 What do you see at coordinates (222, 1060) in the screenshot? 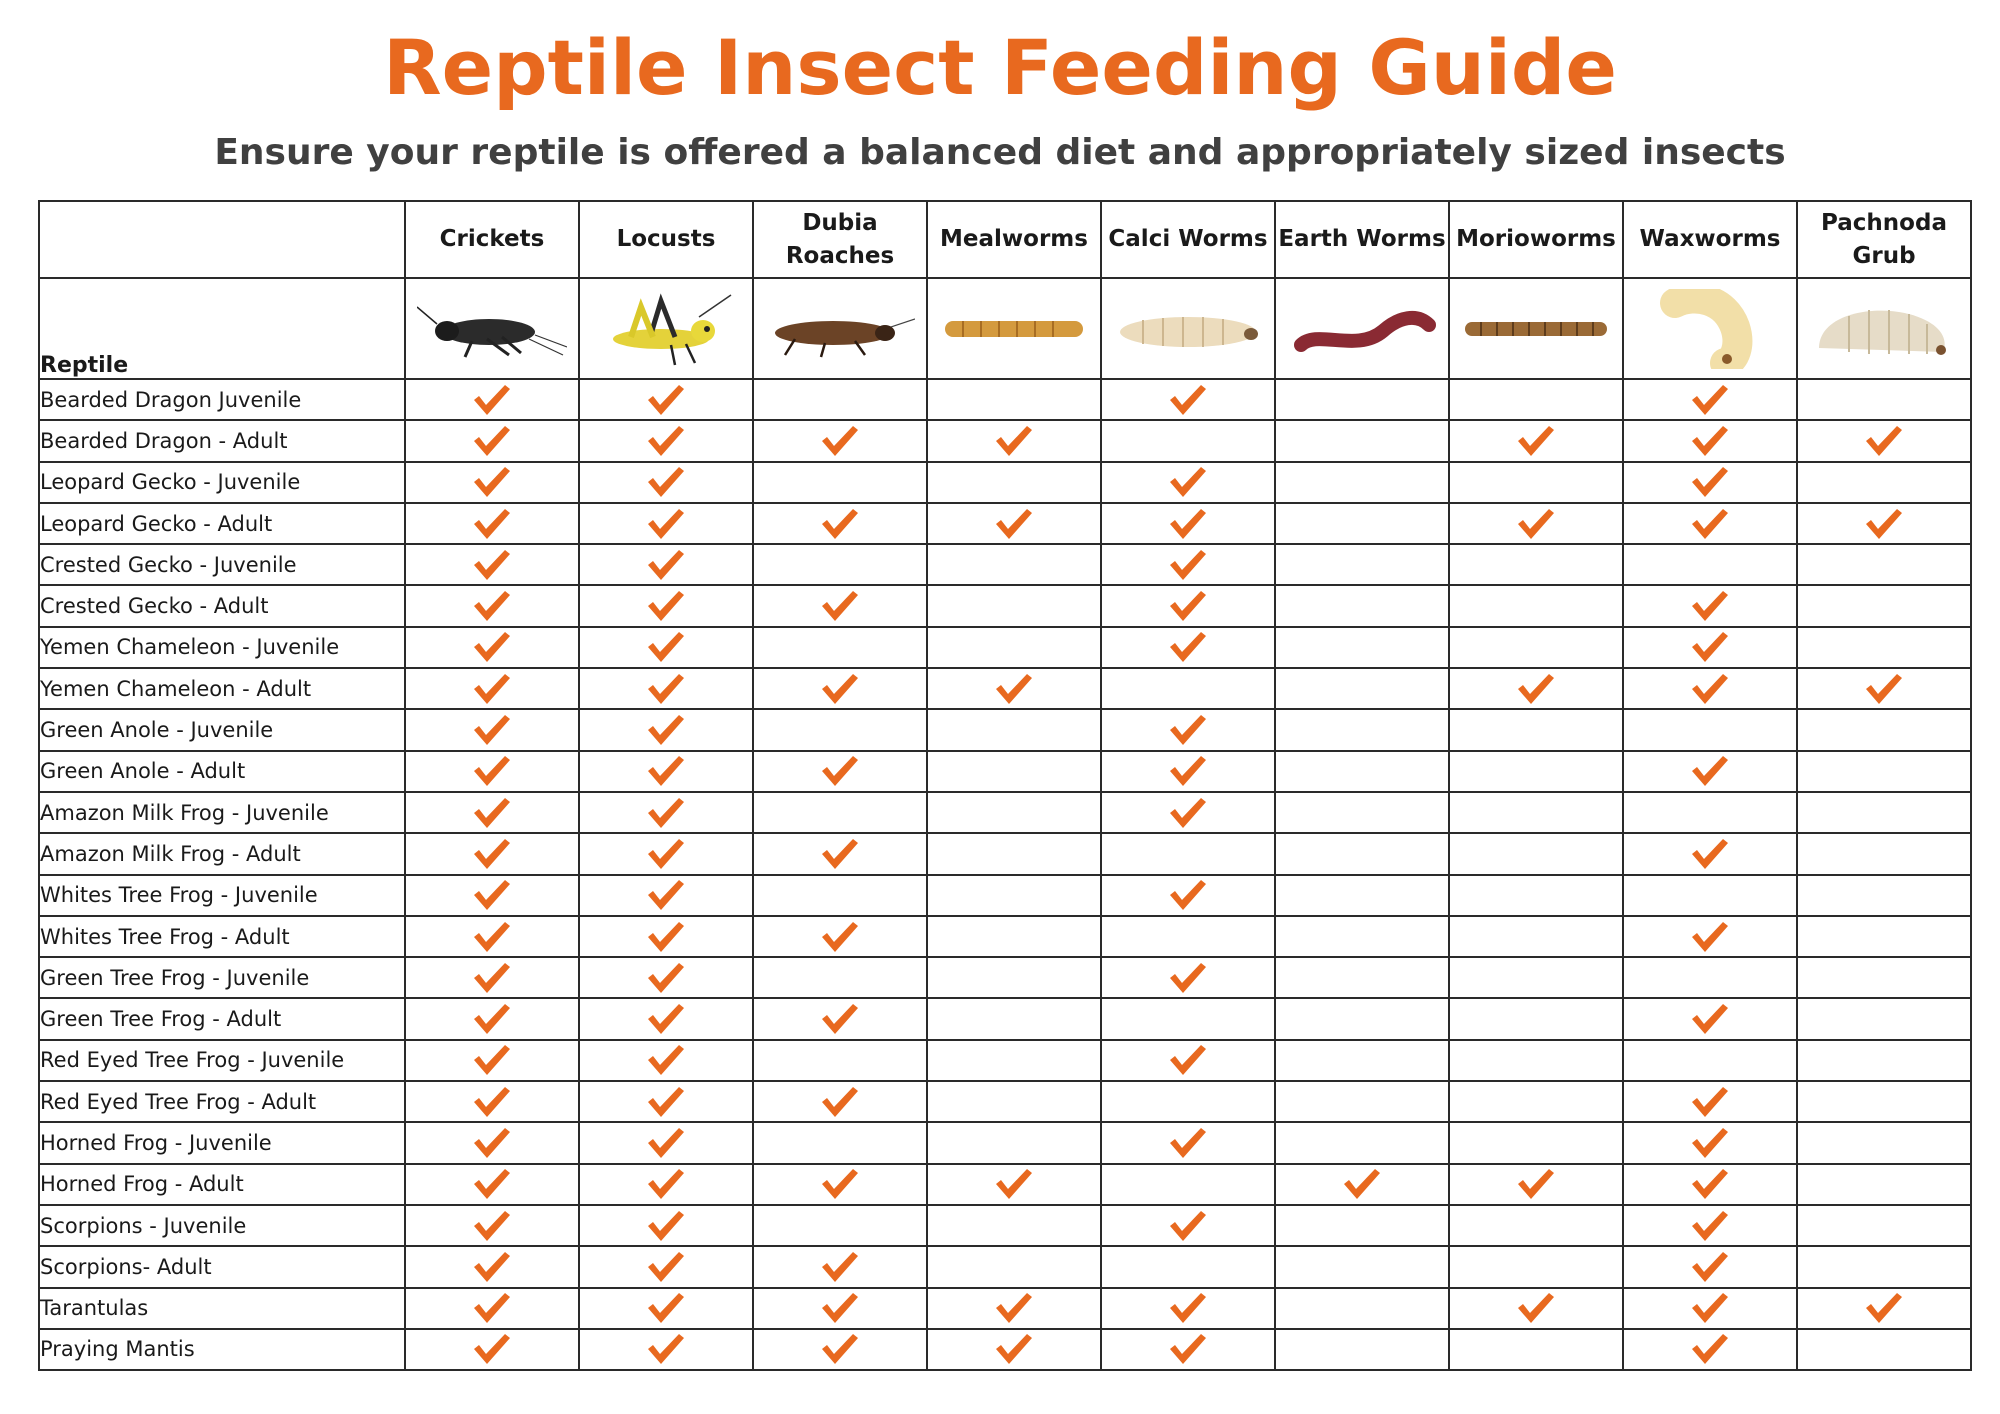
I see `reptile-name: Red Eyed Tree Frog - Juvenile` at bounding box center [222, 1060].